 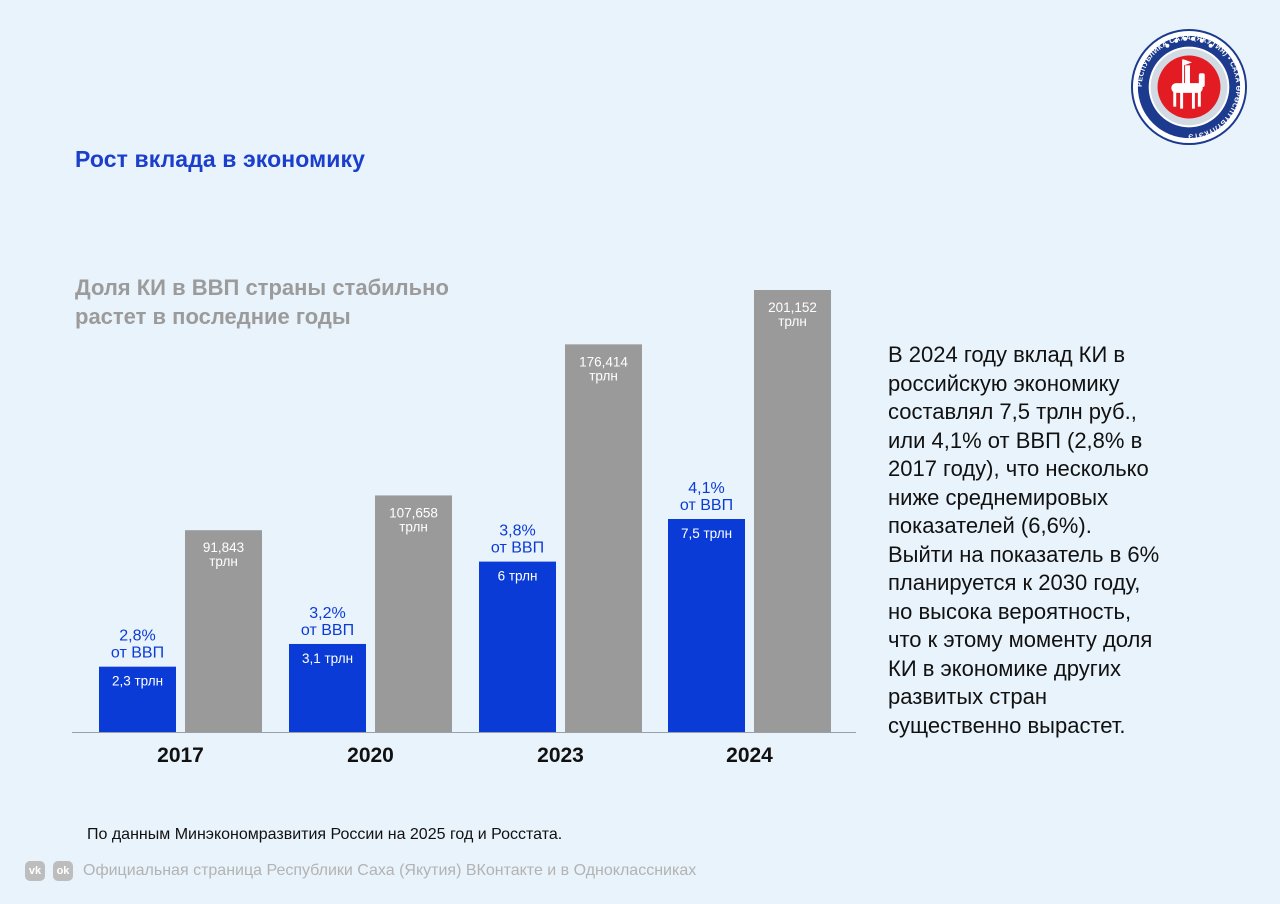 I want to click on share-label-text-2024: от ВВП, so click(x=706, y=505).